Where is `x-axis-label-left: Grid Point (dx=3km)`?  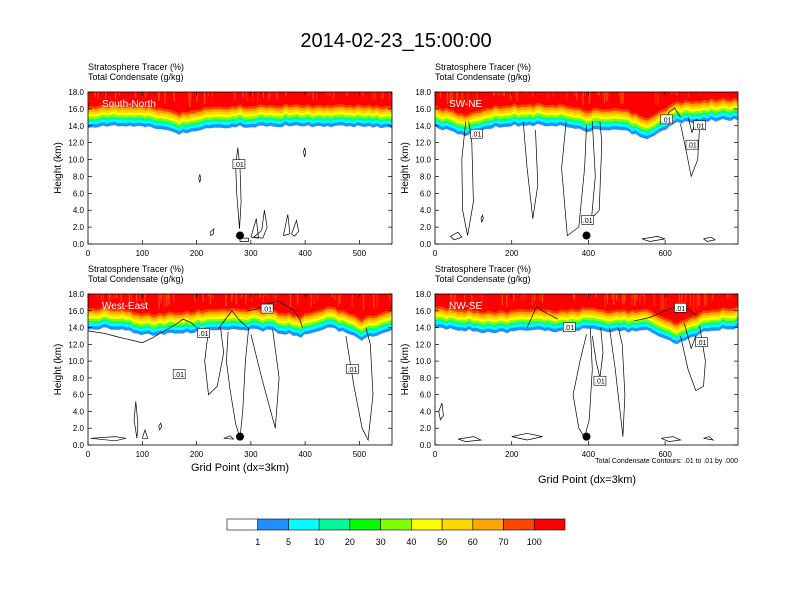 x-axis-label-left: Grid Point (dx=3km) is located at coordinates (240, 468).